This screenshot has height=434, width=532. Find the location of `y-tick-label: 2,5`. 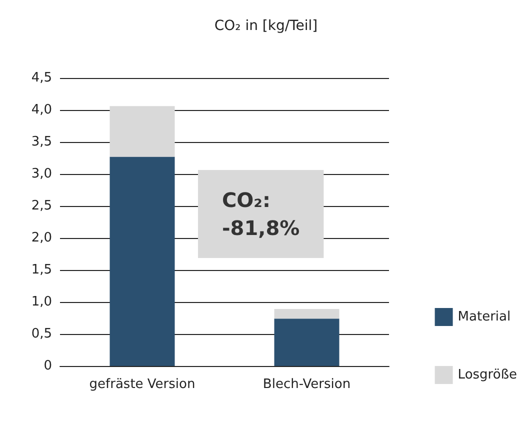

y-tick-label: 2,5 is located at coordinates (41, 206).